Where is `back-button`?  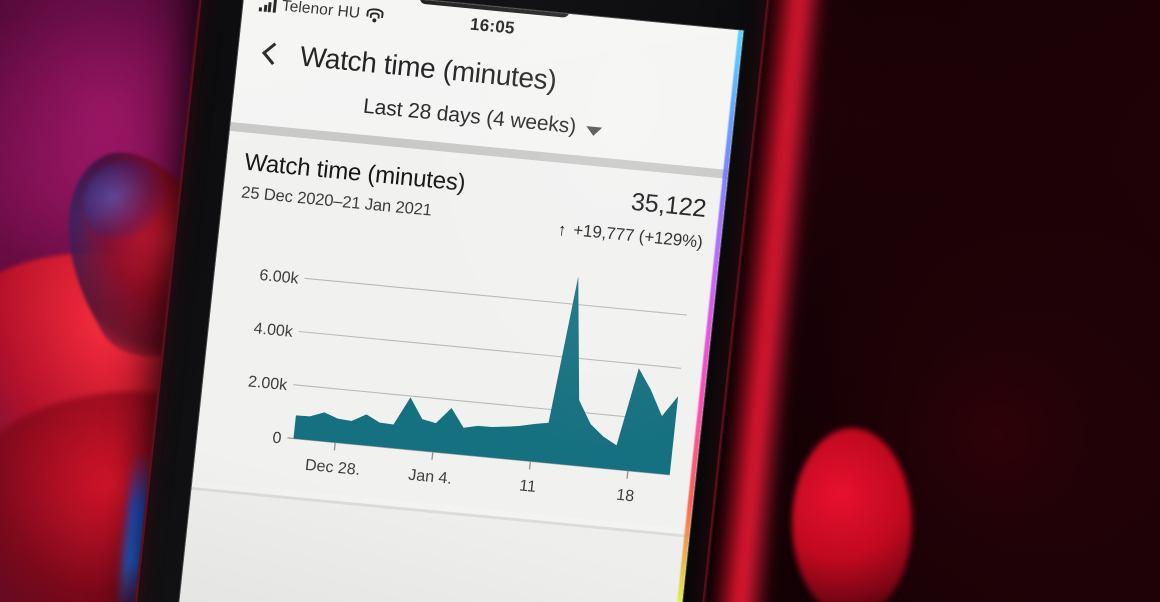 back-button is located at coordinates (271, 54).